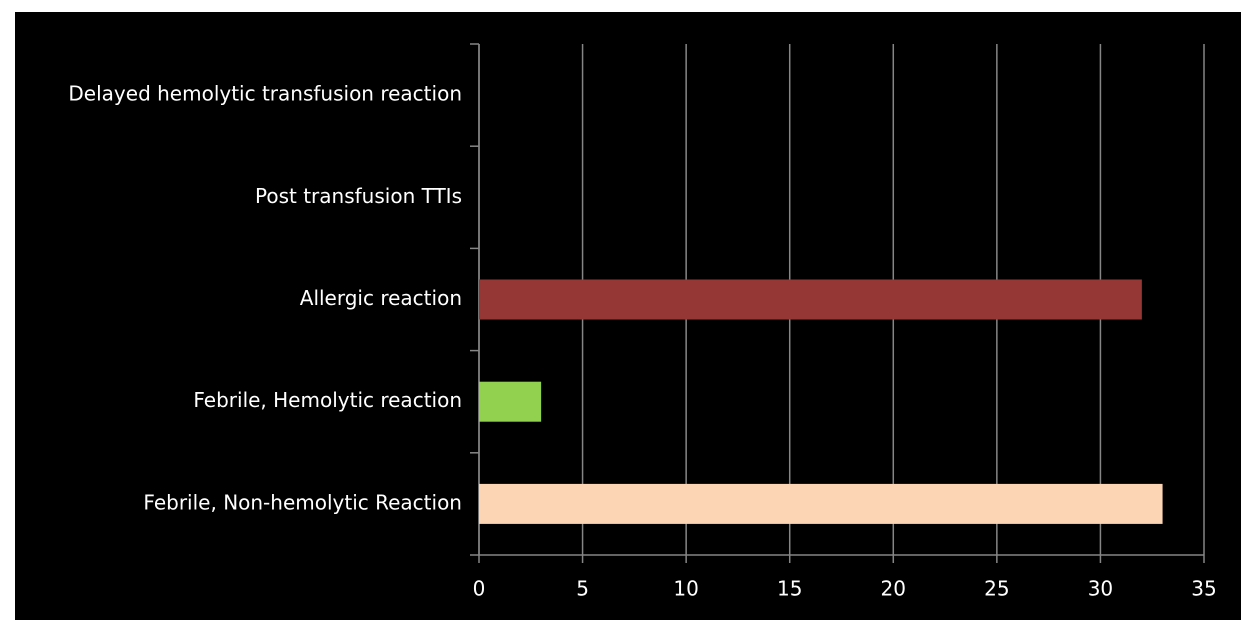  I want to click on y-tick-label: Allergic reaction, so click(381, 298).